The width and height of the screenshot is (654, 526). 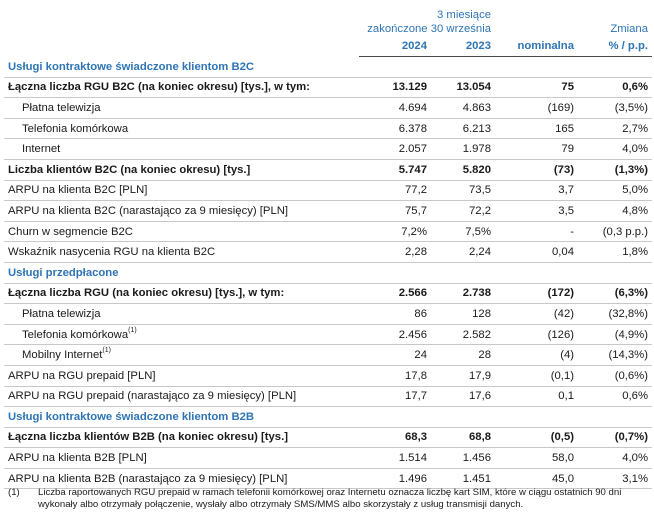 What do you see at coordinates (181, 376) in the screenshot?
I see `row-label: ARPU na RGU prepaid [PLN]` at bounding box center [181, 376].